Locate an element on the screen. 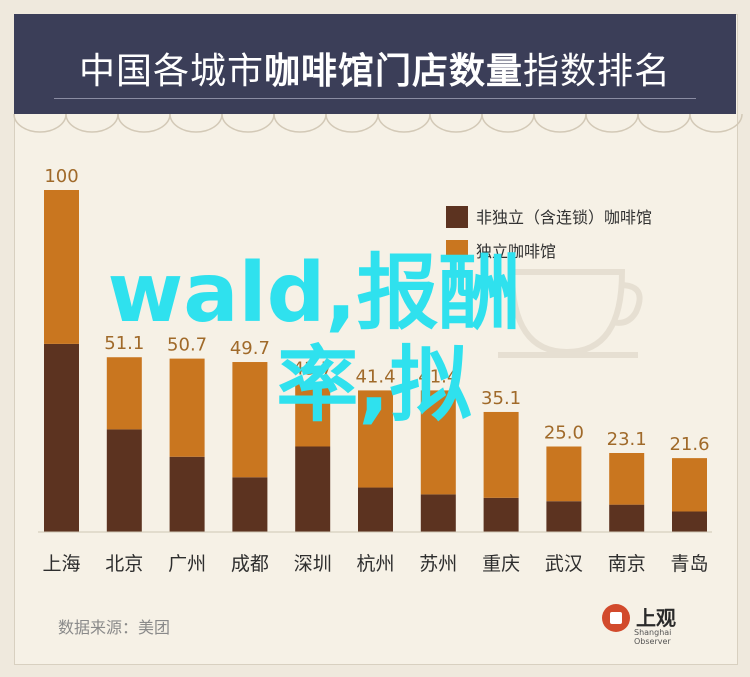  x-tick-label: 重庆 is located at coordinates (501, 564).